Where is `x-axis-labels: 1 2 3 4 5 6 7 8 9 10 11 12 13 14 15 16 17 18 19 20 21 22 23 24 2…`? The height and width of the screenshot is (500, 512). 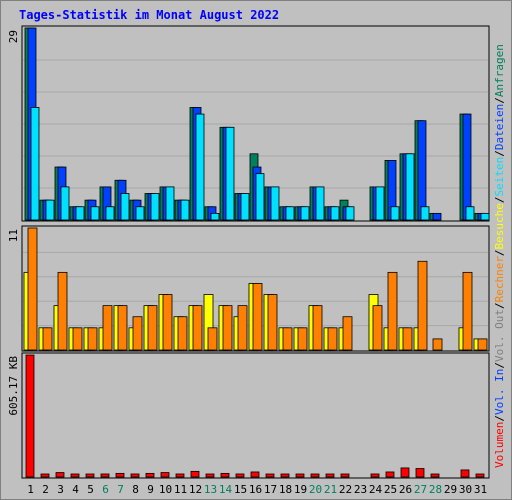 x-axis-labels: 1 2 3 4 5 6 7 8 9 10 11 12 13 14 15 16 17 18 19 20 21 22 23 24 2… is located at coordinates (257, 489).